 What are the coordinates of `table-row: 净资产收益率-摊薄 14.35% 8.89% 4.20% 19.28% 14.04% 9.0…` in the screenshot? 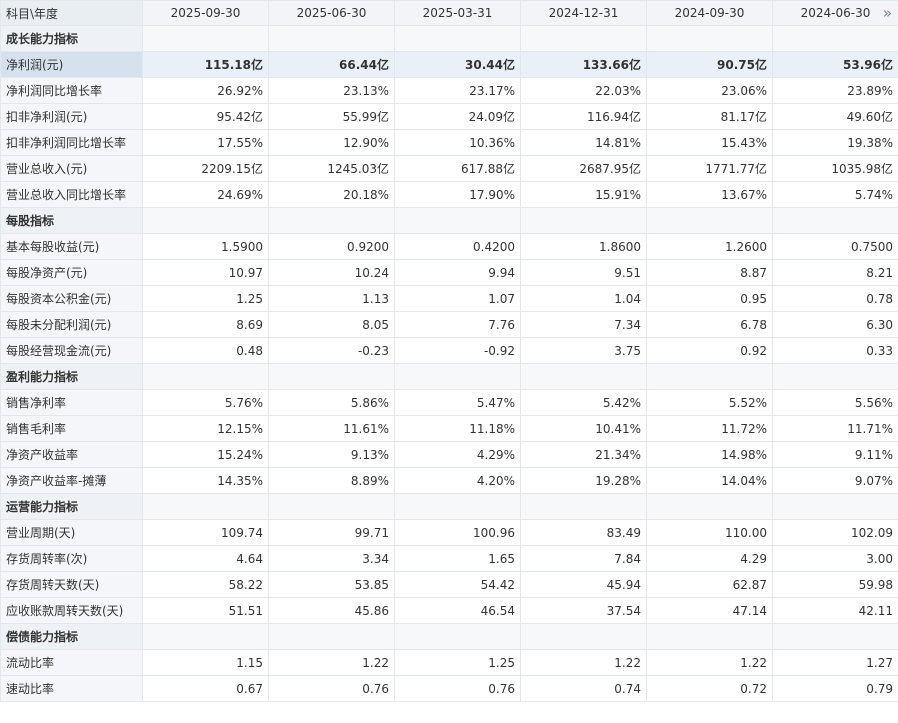 It's located at (449, 480).